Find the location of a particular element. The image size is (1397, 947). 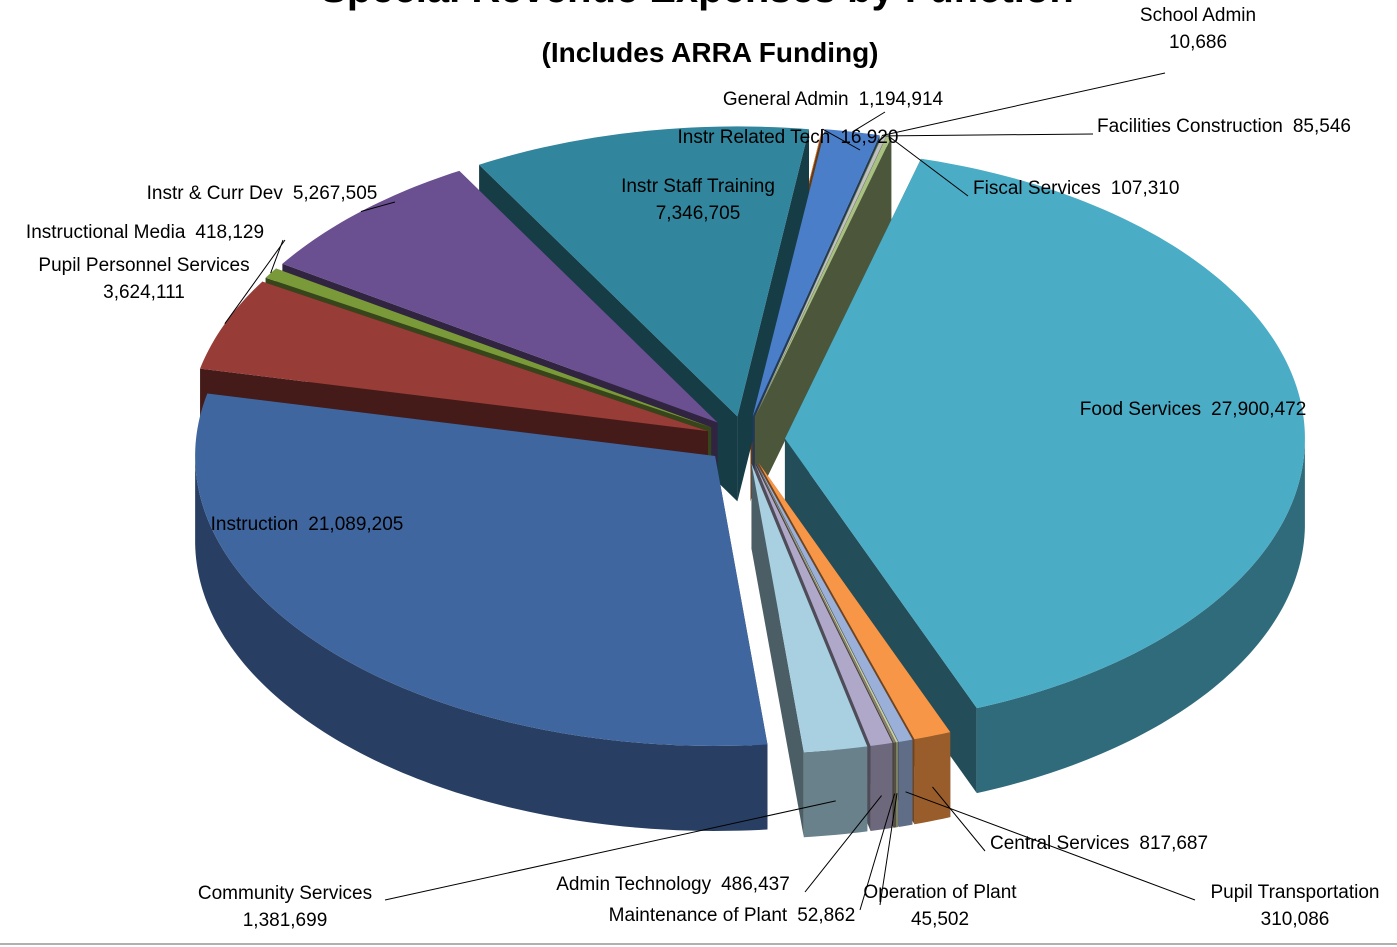

label-name: Instr Staff Training is located at coordinates (698, 186).